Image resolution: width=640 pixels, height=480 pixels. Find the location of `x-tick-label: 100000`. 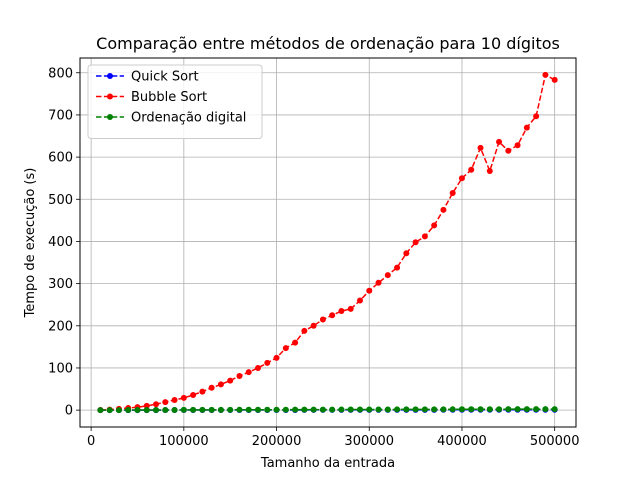

x-tick-label: 100000 is located at coordinates (184, 441).